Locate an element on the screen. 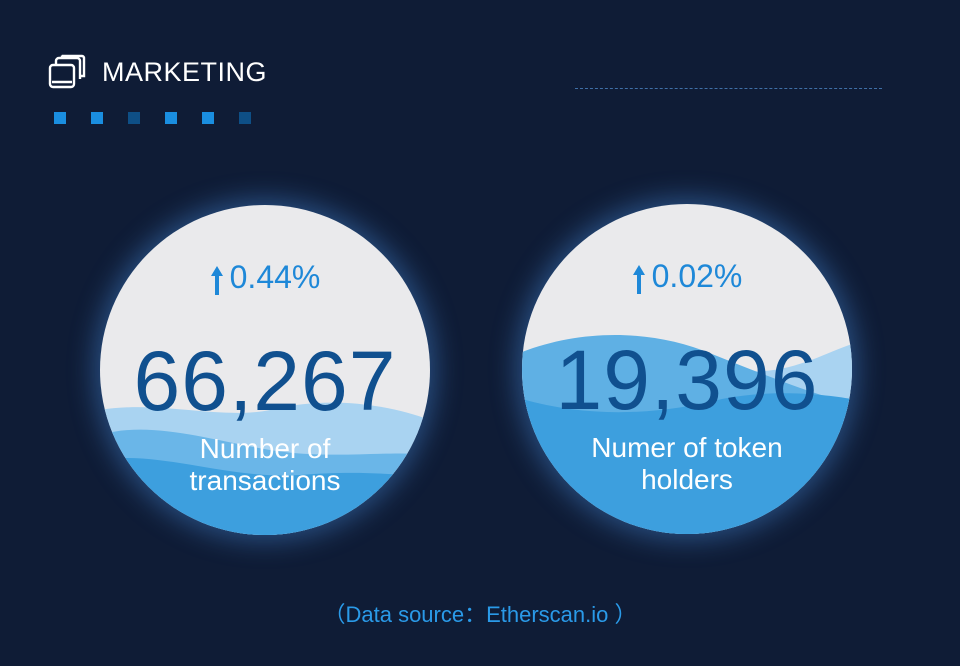 The height and width of the screenshot is (666, 960). stat-label-line1: Number of is located at coordinates (265, 448).